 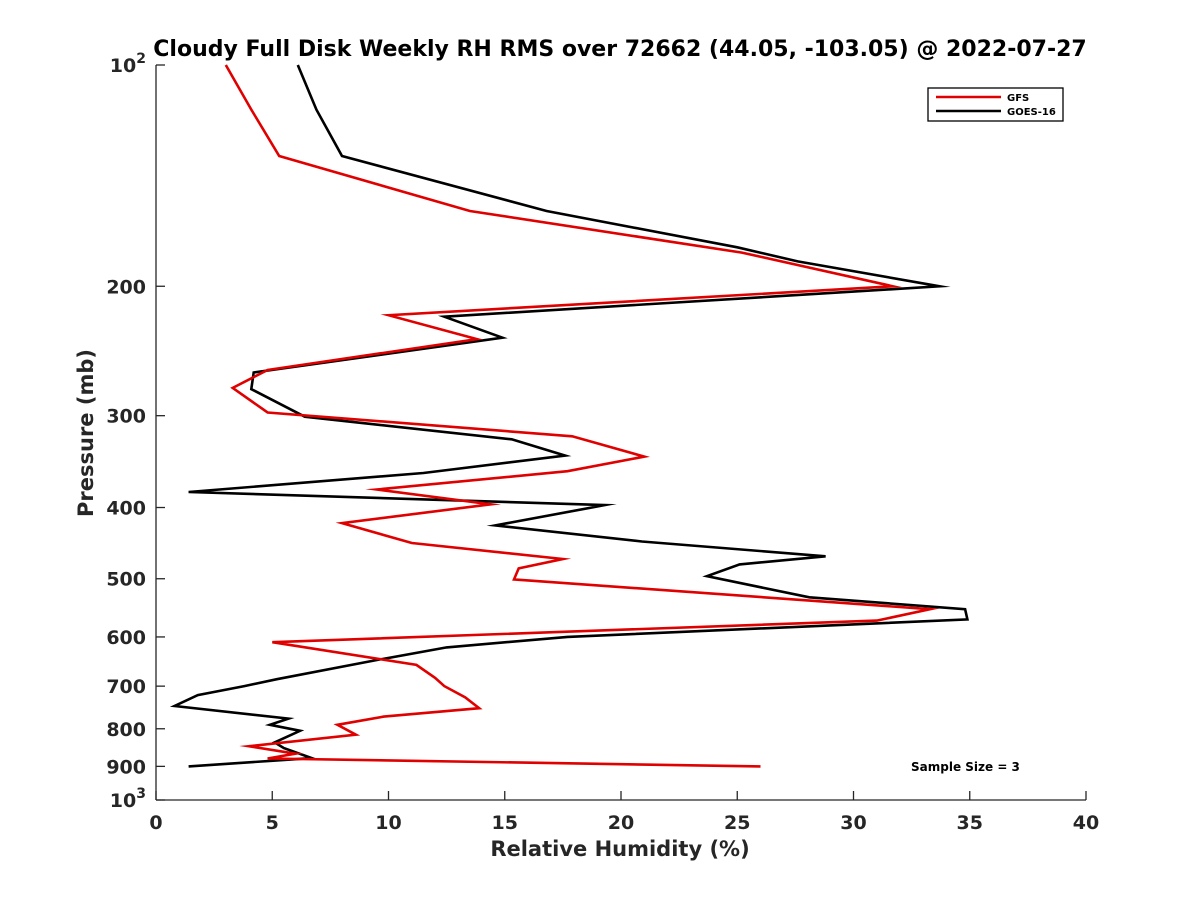 I want to click on y-tick-label: 700, so click(x=126, y=687).